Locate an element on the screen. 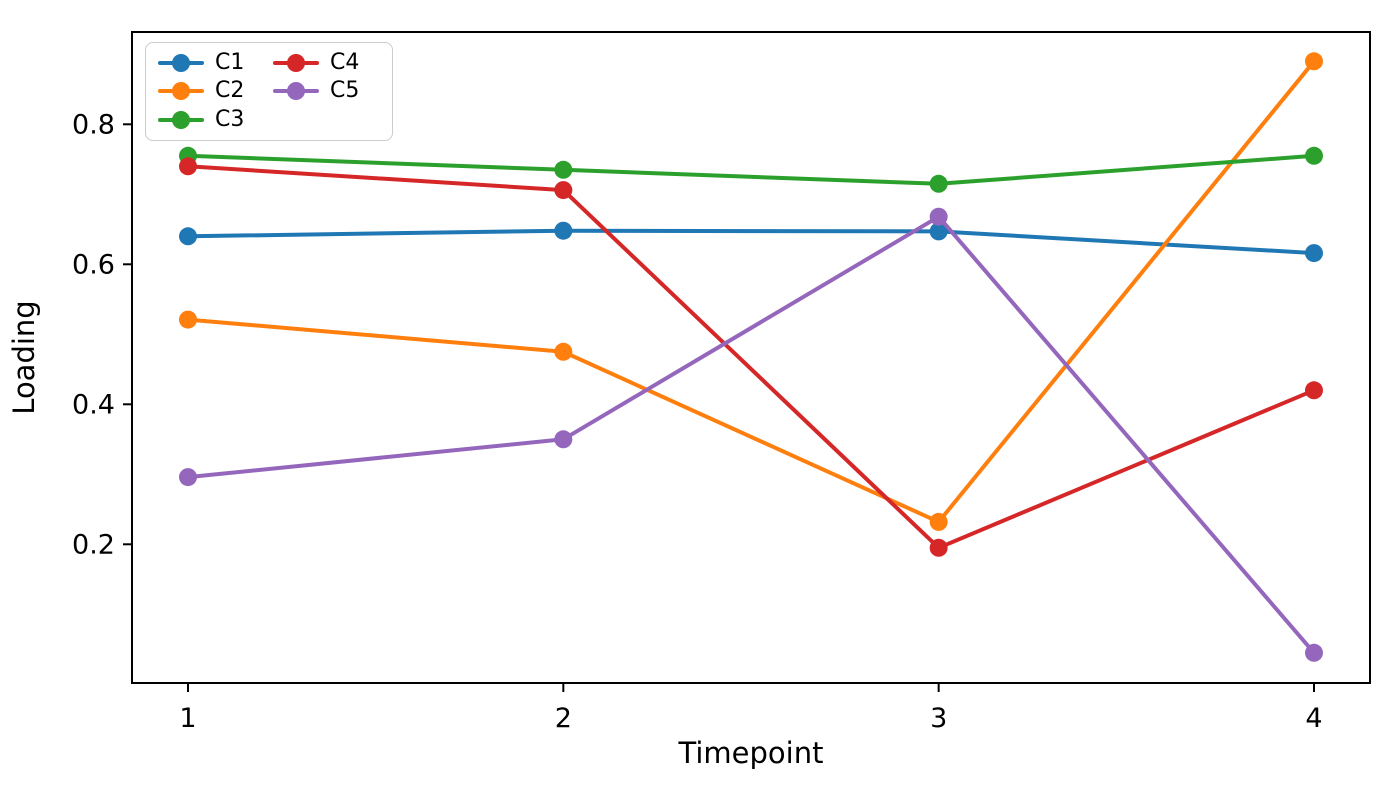 The height and width of the screenshot is (800, 1400). y-tick-label: 0.6 is located at coordinates (93, 264).